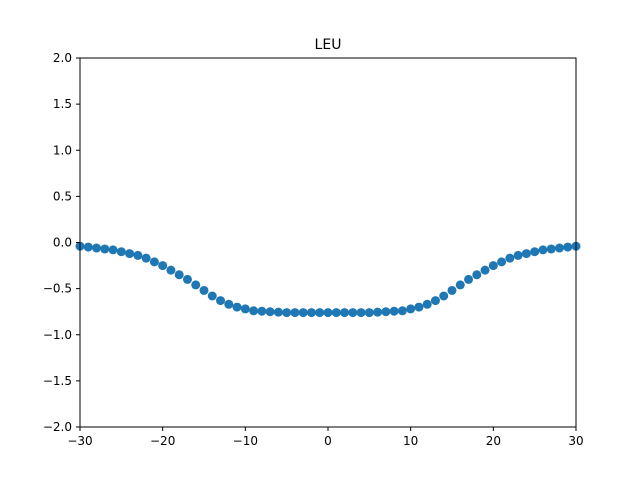 The width and height of the screenshot is (640, 480). What do you see at coordinates (62, 58) in the screenshot?
I see `y-tick-label: 2.0` at bounding box center [62, 58].